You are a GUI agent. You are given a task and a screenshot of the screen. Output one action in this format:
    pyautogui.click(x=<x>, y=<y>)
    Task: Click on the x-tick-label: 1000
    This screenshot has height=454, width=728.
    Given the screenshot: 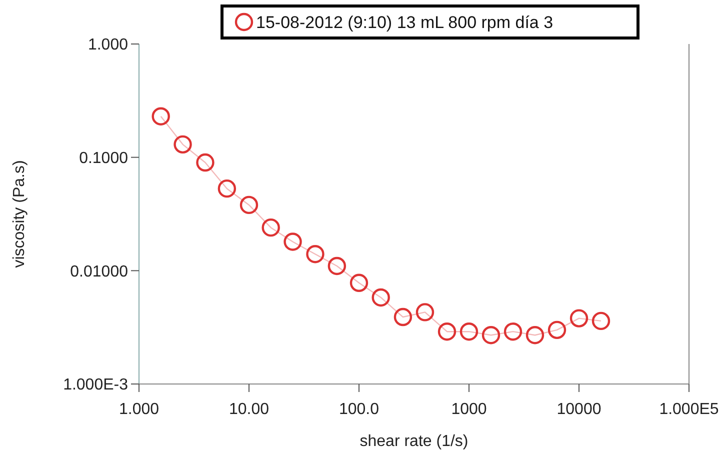 What is the action you would take?
    pyautogui.click(x=469, y=409)
    